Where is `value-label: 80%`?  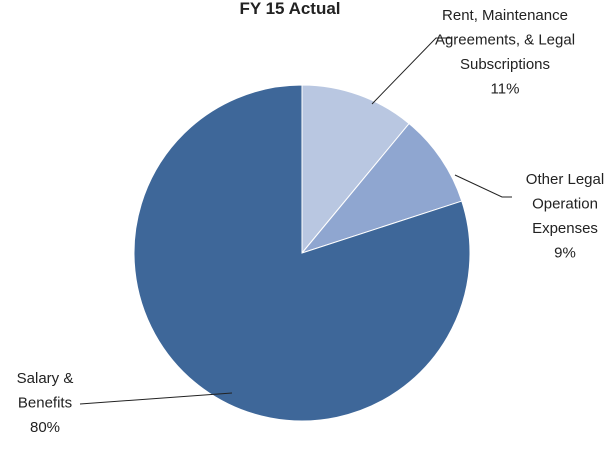
value-label: 80% is located at coordinates (45, 427).